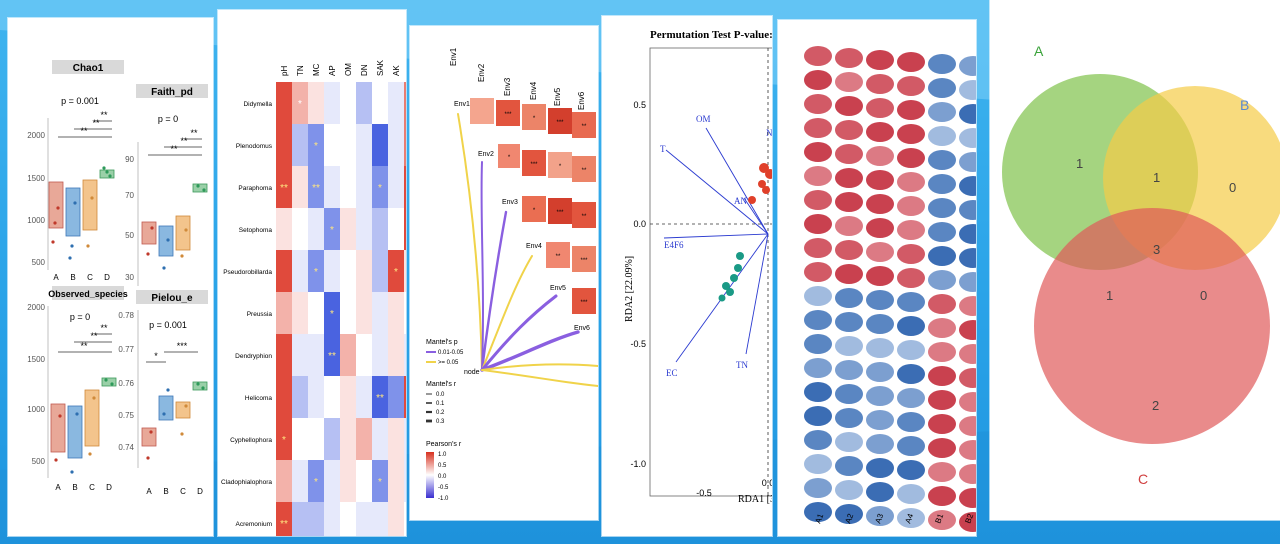  What do you see at coordinates (256, 230) in the screenshot?
I see `heatmap-row-label: Setophoma` at bounding box center [256, 230].